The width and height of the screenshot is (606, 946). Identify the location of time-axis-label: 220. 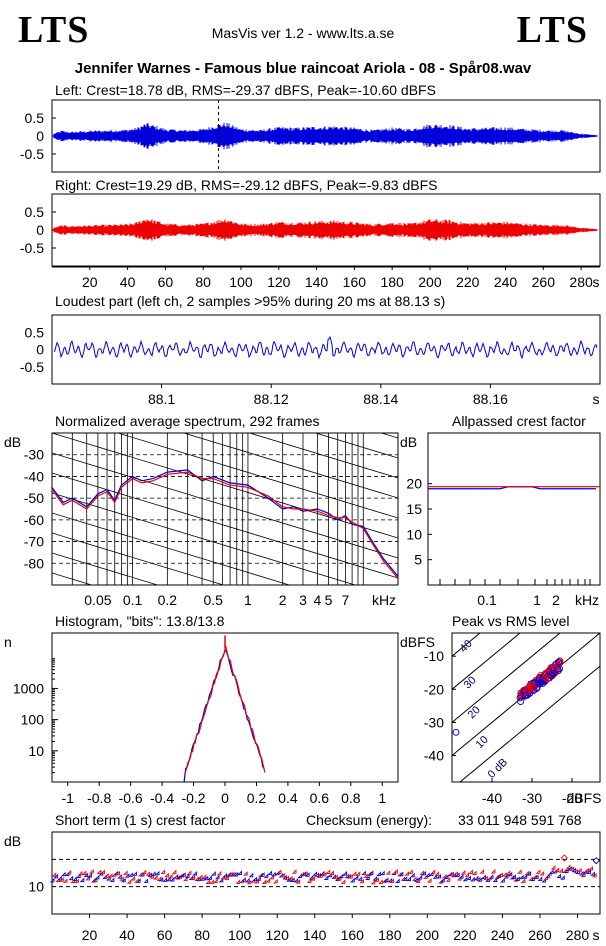
(468, 282).